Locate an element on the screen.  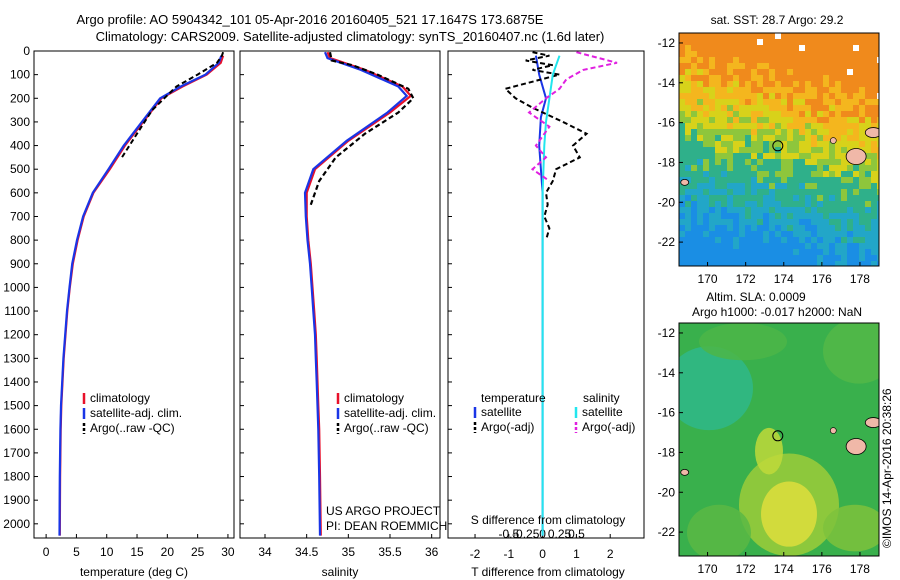
depth-tick-label: 1100 is located at coordinates (17, 311).